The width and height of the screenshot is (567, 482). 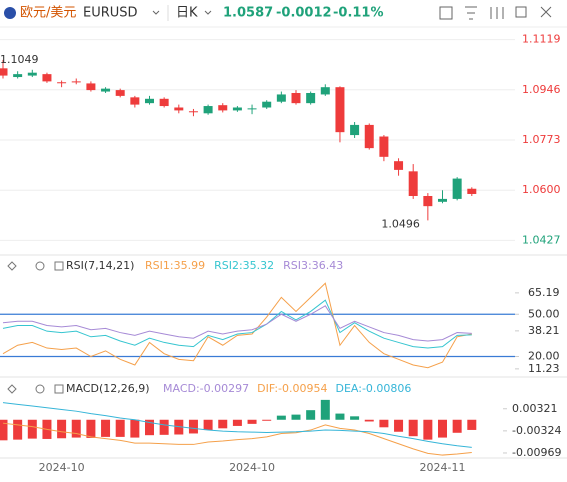 What do you see at coordinates (536, 430) in the screenshot?
I see `y-tick-label: -0.00324` at bounding box center [536, 430].